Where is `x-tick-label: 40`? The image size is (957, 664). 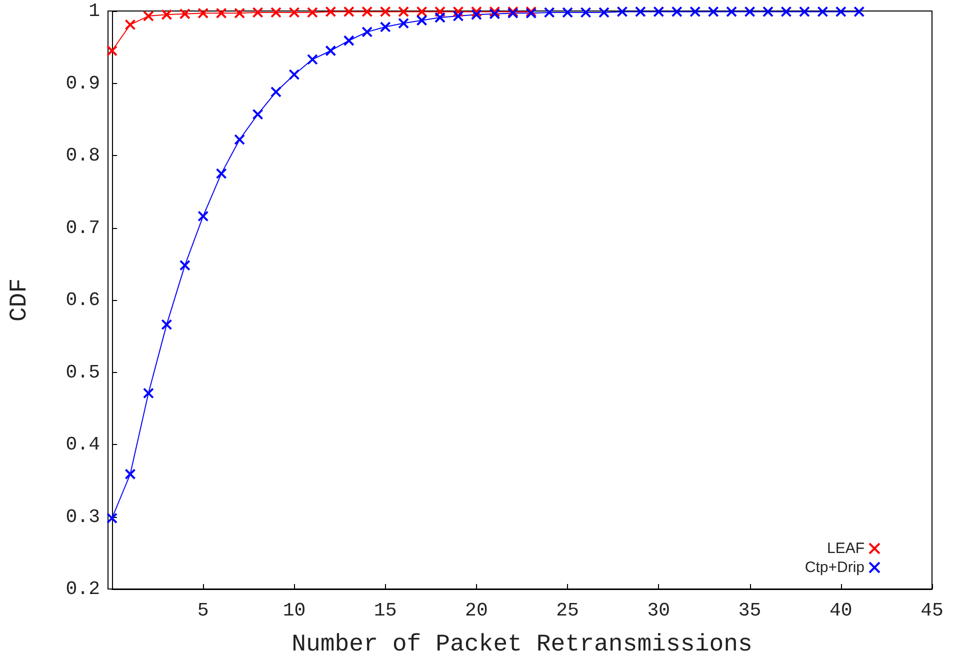
x-tick-label: 40 is located at coordinates (840, 611).